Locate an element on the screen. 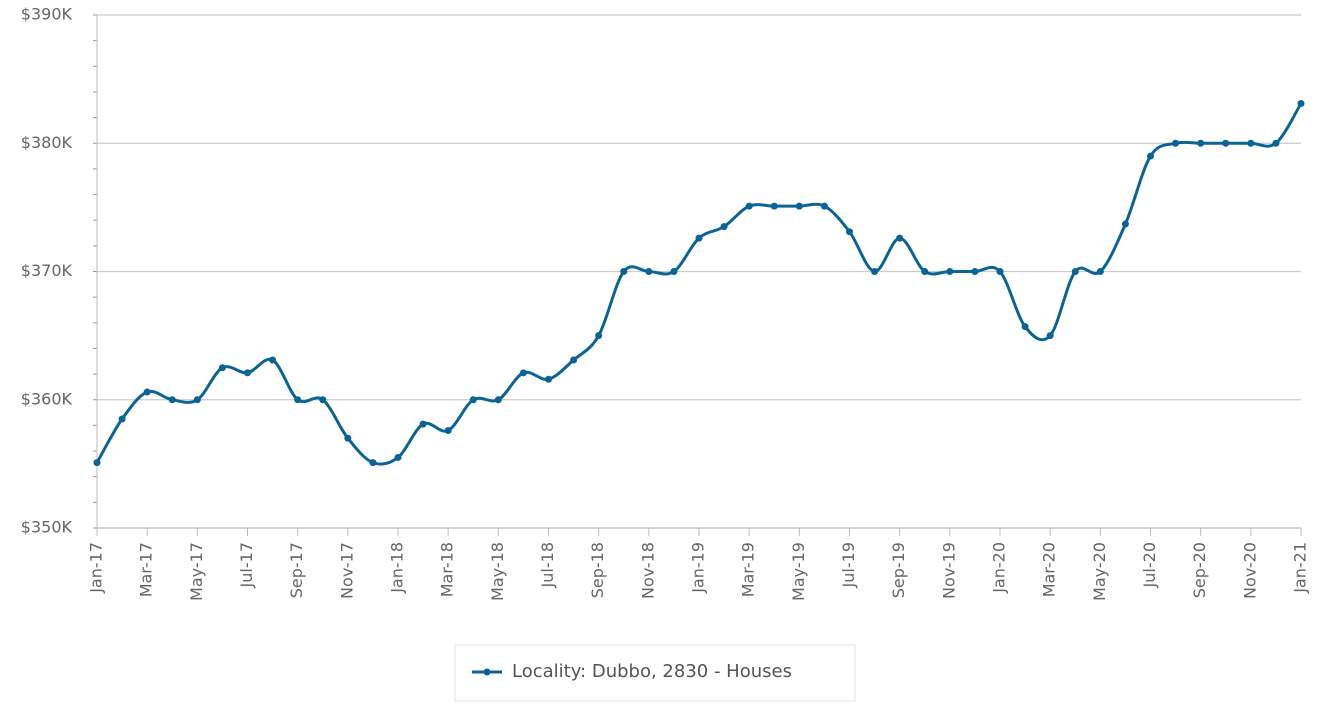 The width and height of the screenshot is (1319, 703). x-tick-label: May-19 is located at coordinates (798, 571).